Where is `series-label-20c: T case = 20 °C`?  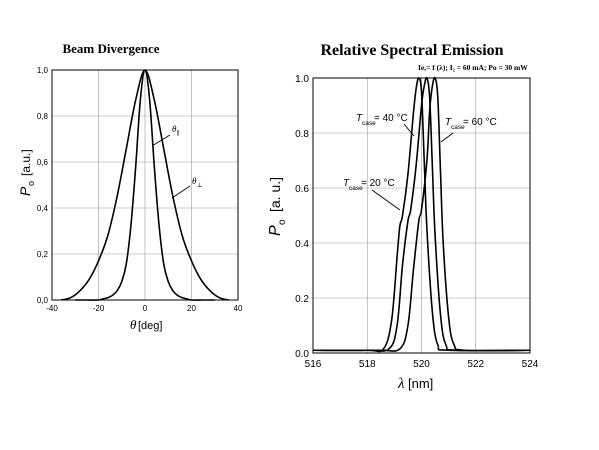
series-label-20c: T case = 20 °C is located at coordinates (372, 194).